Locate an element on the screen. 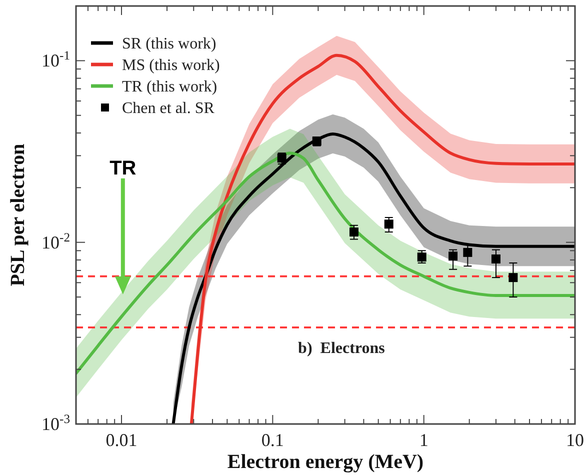  legend-label: TR (this work) is located at coordinates (170, 87).